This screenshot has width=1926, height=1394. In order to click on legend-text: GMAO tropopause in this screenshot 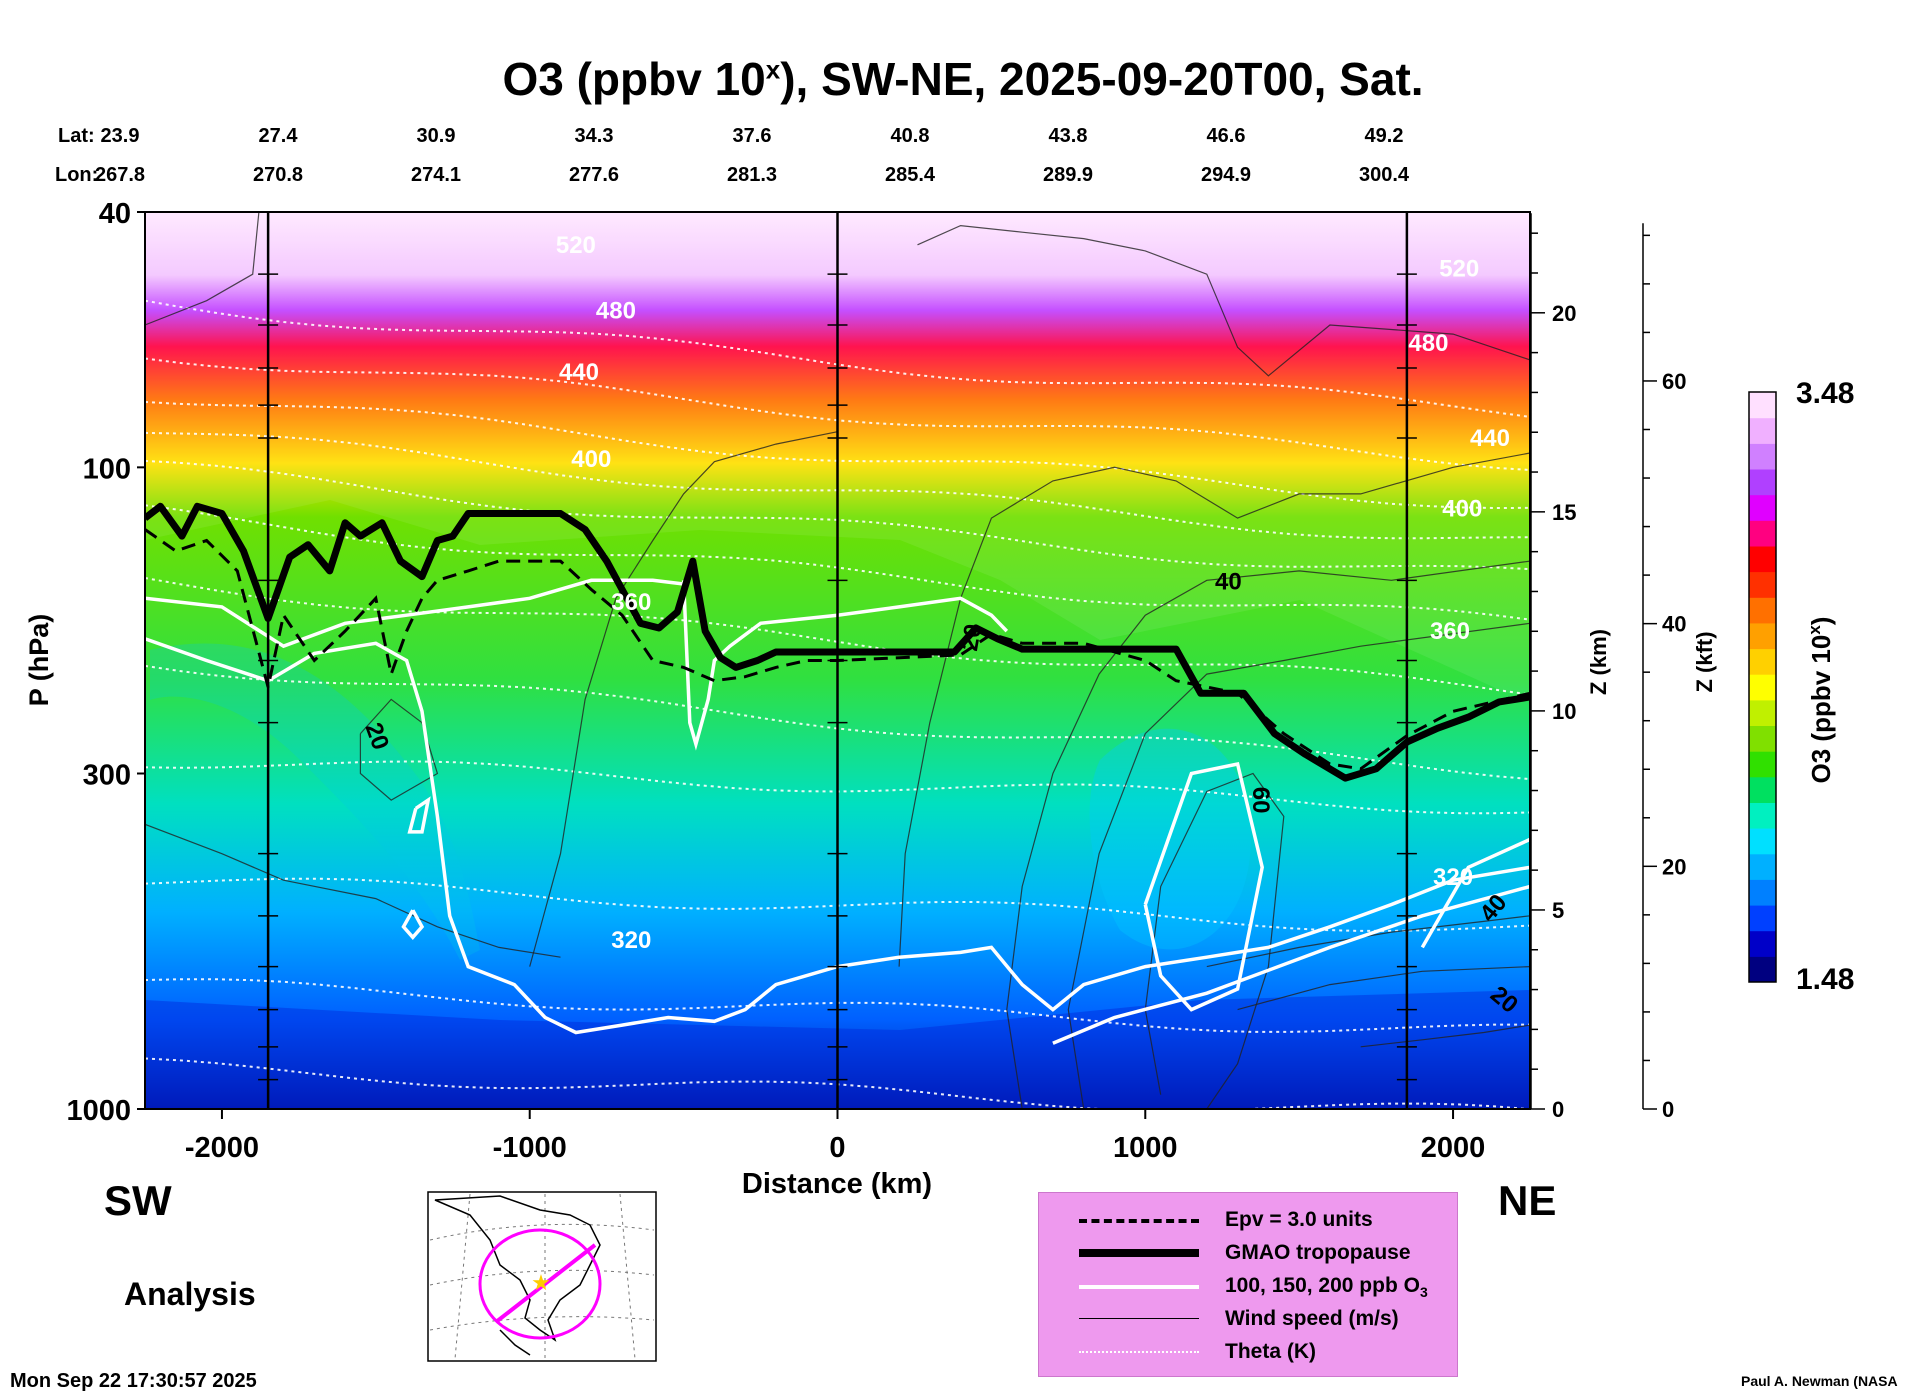, I will do `click(1318, 1252)`.